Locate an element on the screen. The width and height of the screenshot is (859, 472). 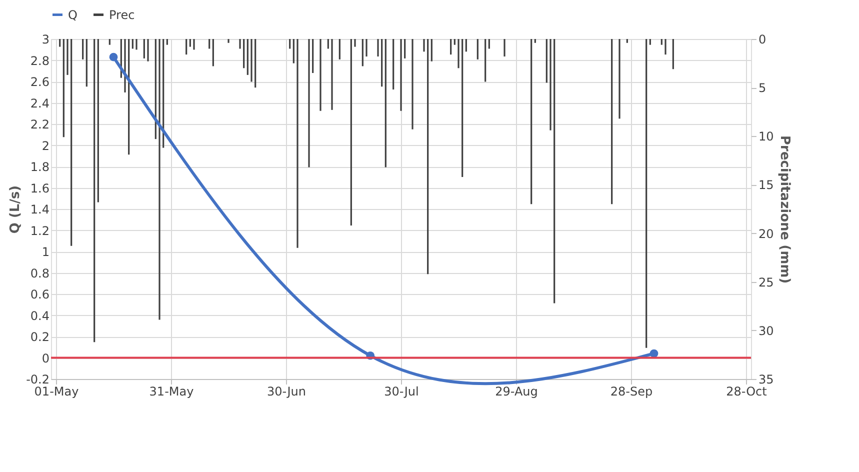
y2-tick-label: 15 is located at coordinates (766, 185).